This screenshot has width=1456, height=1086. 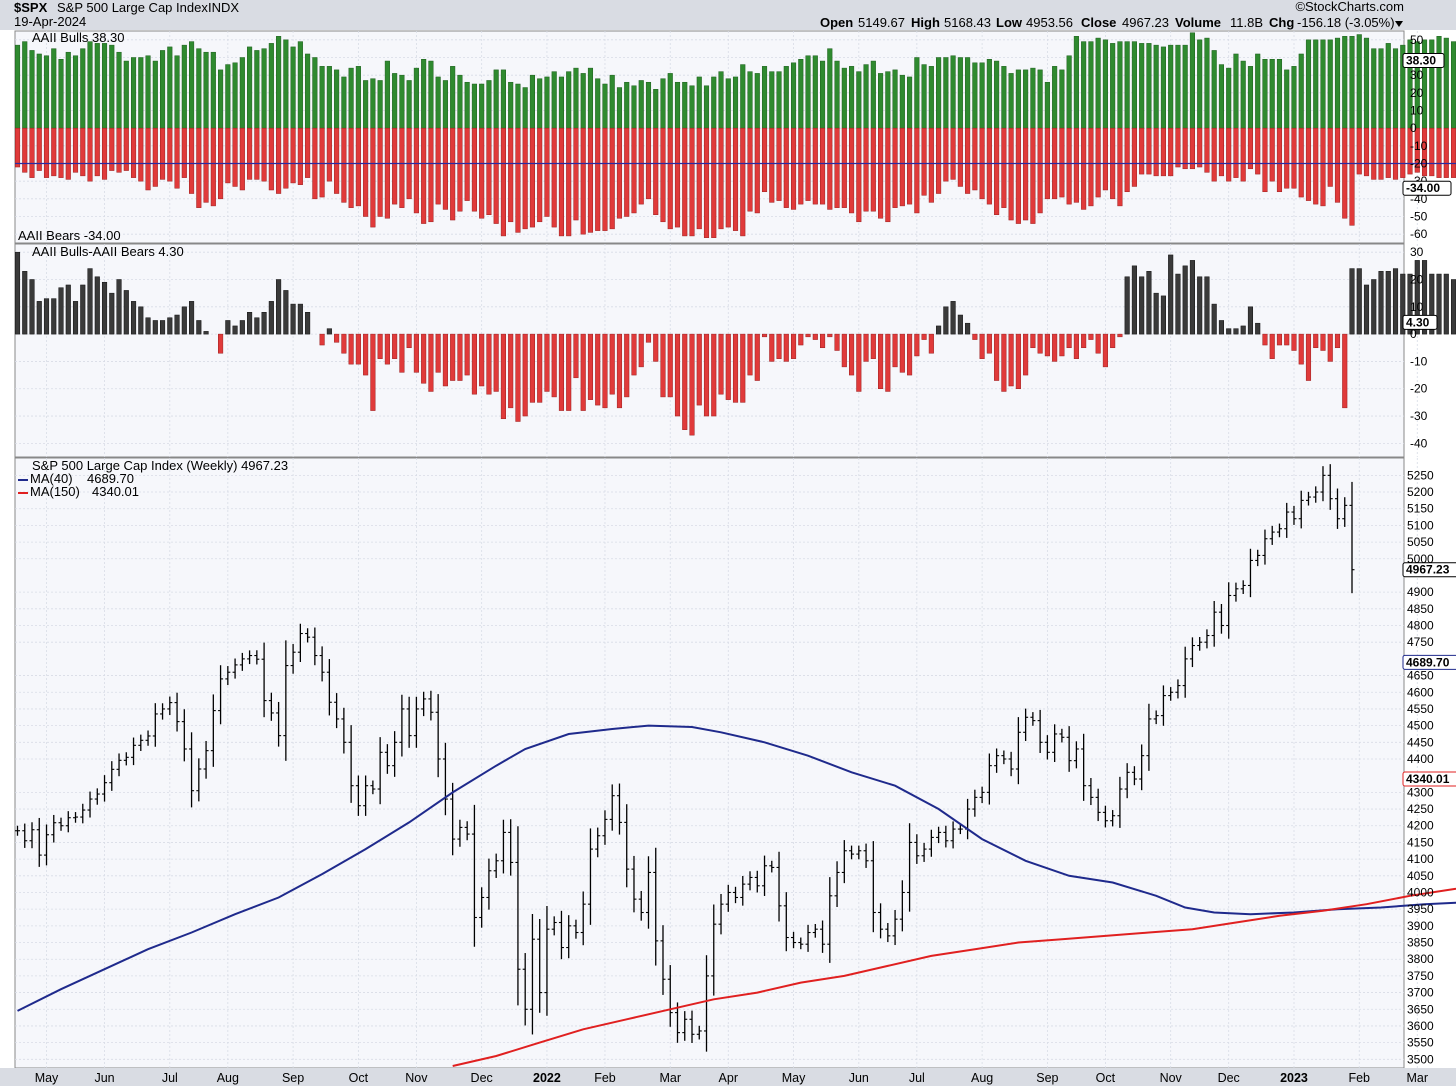 I want to click on y-tick-label: 4900, so click(x=1420, y=592).